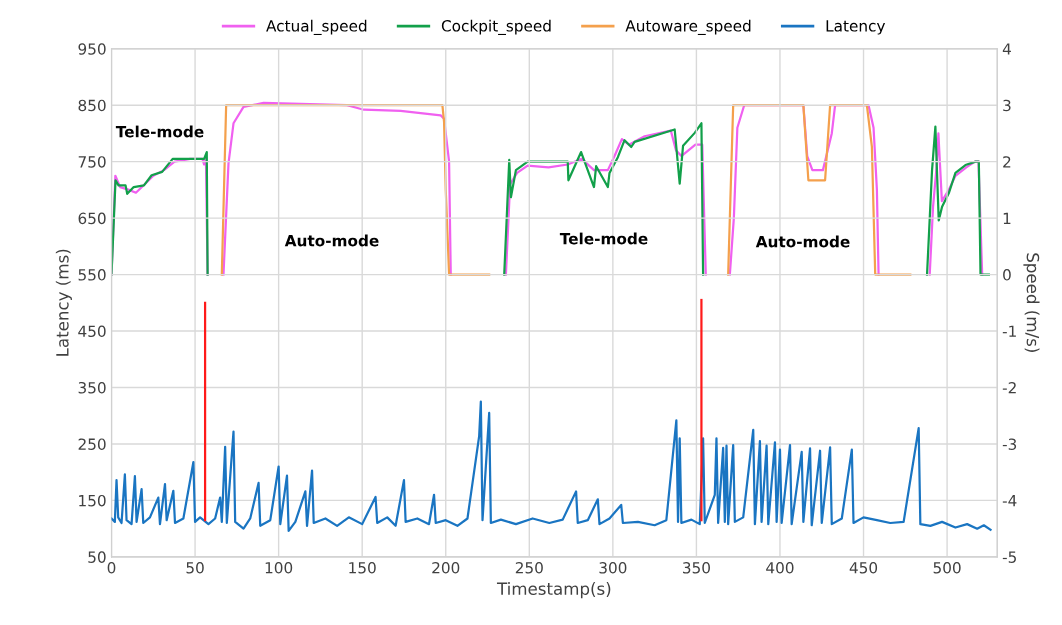  Describe the element at coordinates (63, 302) in the screenshot. I see `y-axis-title: Latency (ms)` at that location.